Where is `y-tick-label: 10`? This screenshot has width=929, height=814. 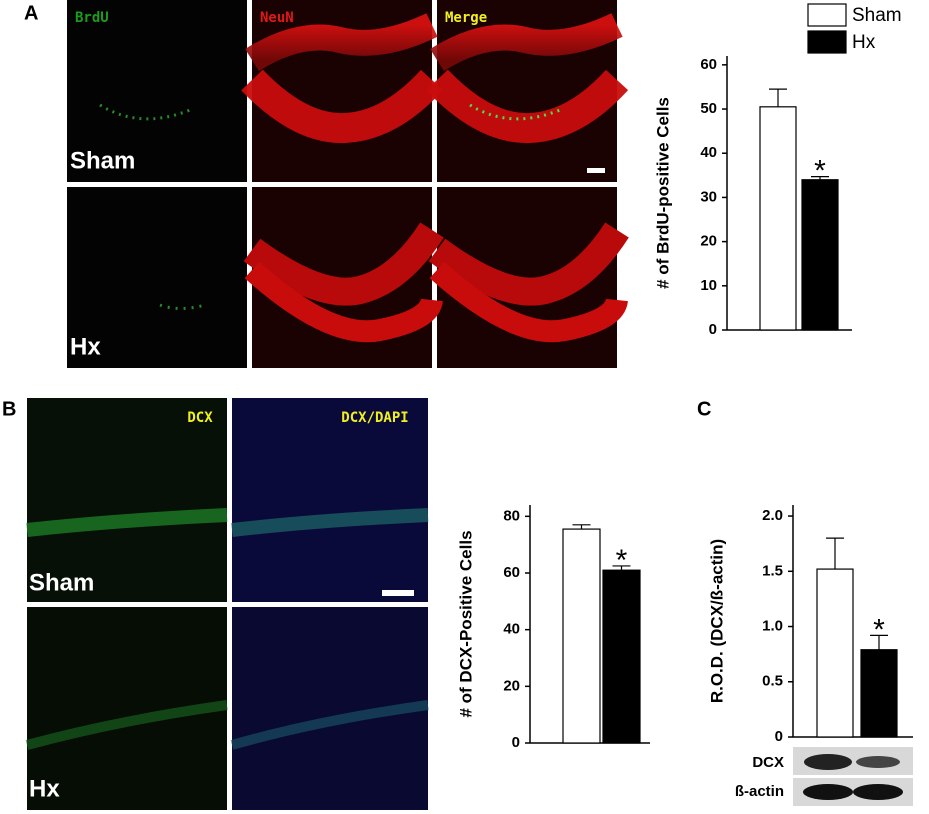 y-tick-label: 10 is located at coordinates (708, 285).